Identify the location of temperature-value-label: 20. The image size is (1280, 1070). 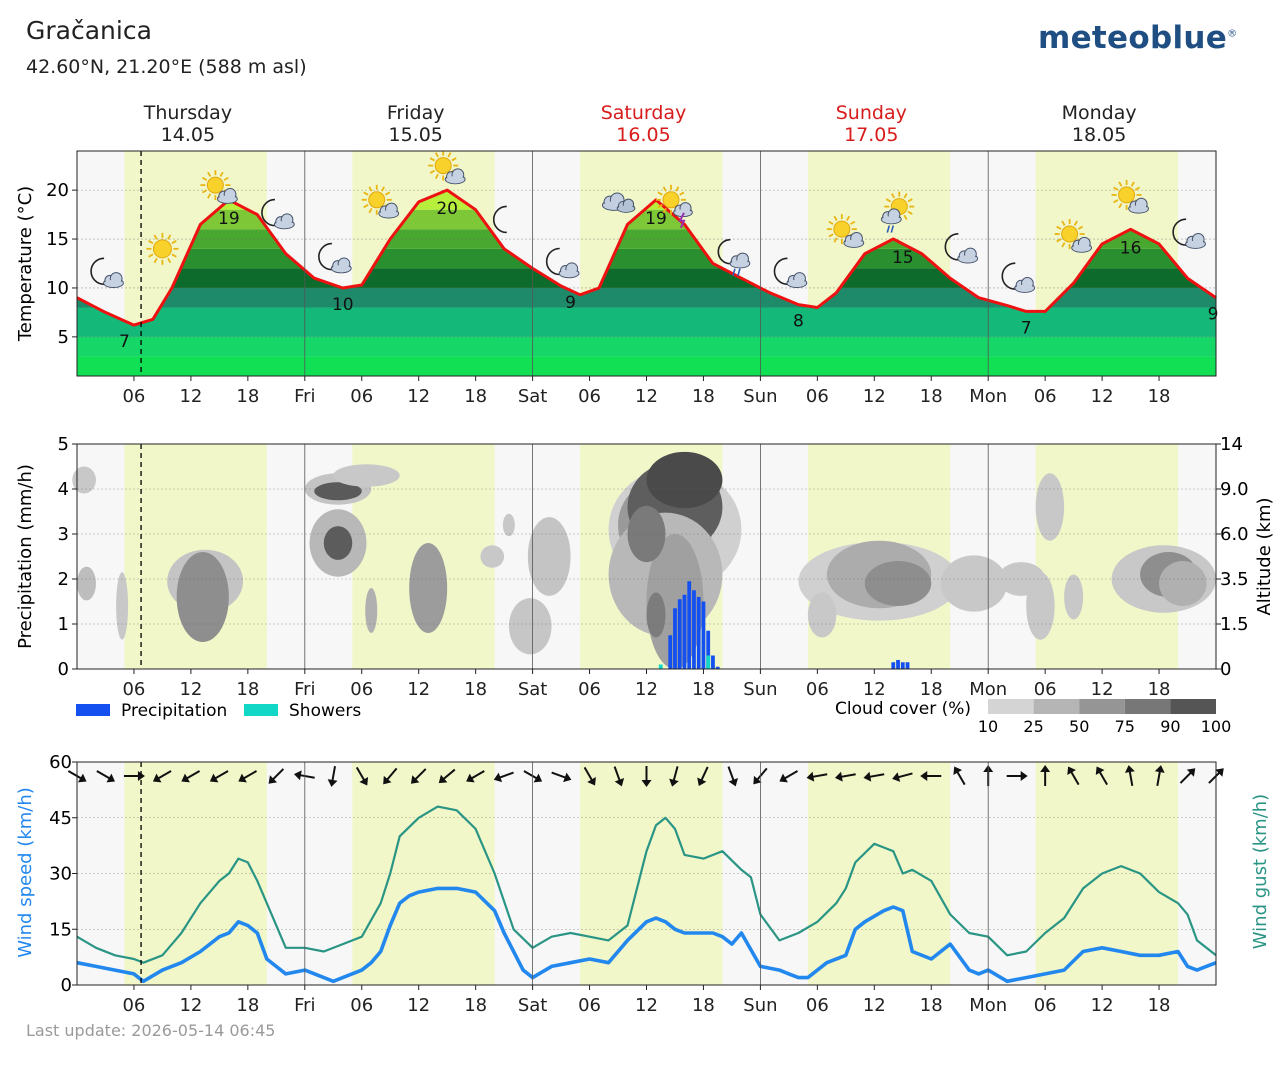
(447, 209).